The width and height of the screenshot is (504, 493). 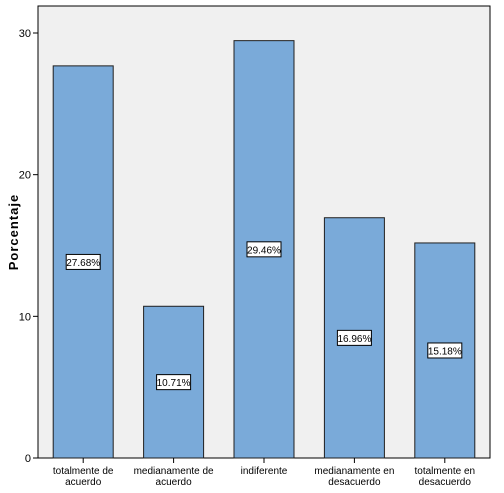 I want to click on data-label: 10.71%, so click(x=174, y=383).